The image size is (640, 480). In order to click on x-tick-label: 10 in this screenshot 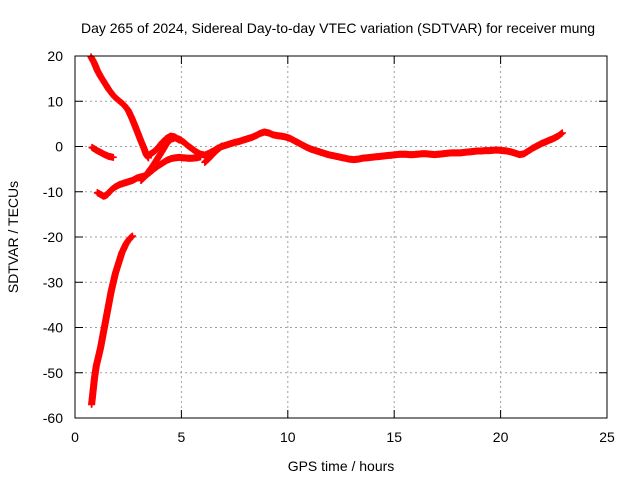, I will do `click(288, 437)`.